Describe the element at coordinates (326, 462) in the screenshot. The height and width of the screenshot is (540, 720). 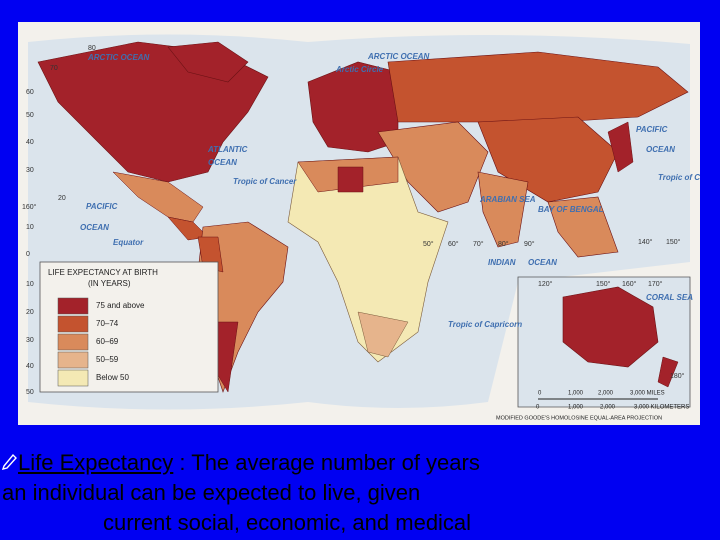
I see `definition: : The average number of years` at that location.